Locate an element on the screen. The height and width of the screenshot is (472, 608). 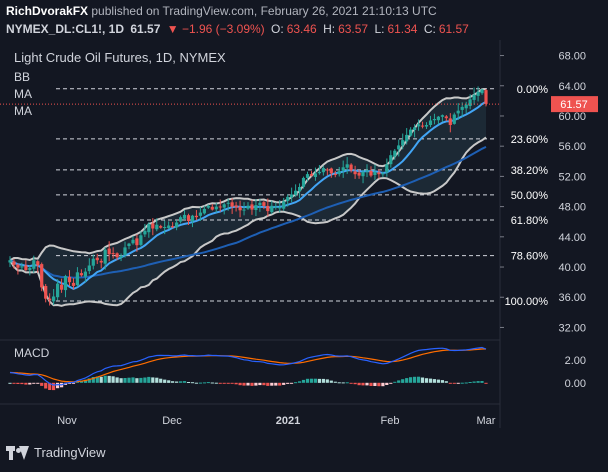
price-axis-label: 44.00 is located at coordinates (572, 238).